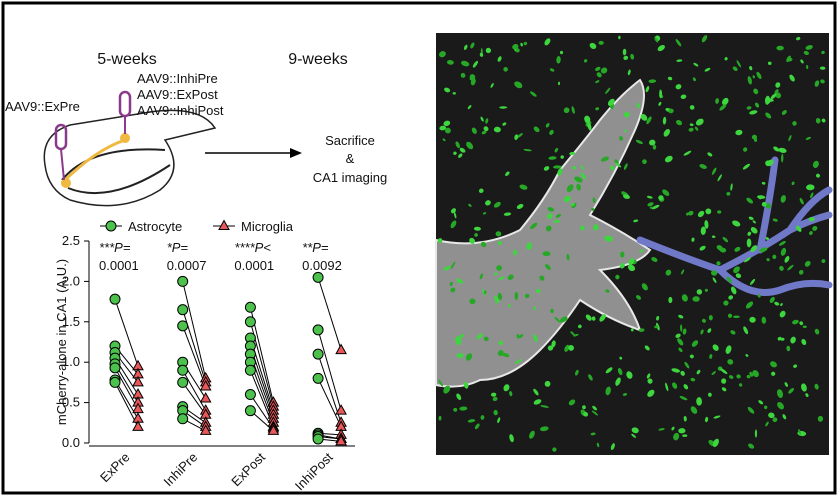  Describe the element at coordinates (119, 265) in the screenshot. I see `p-value: 0.0001` at that location.